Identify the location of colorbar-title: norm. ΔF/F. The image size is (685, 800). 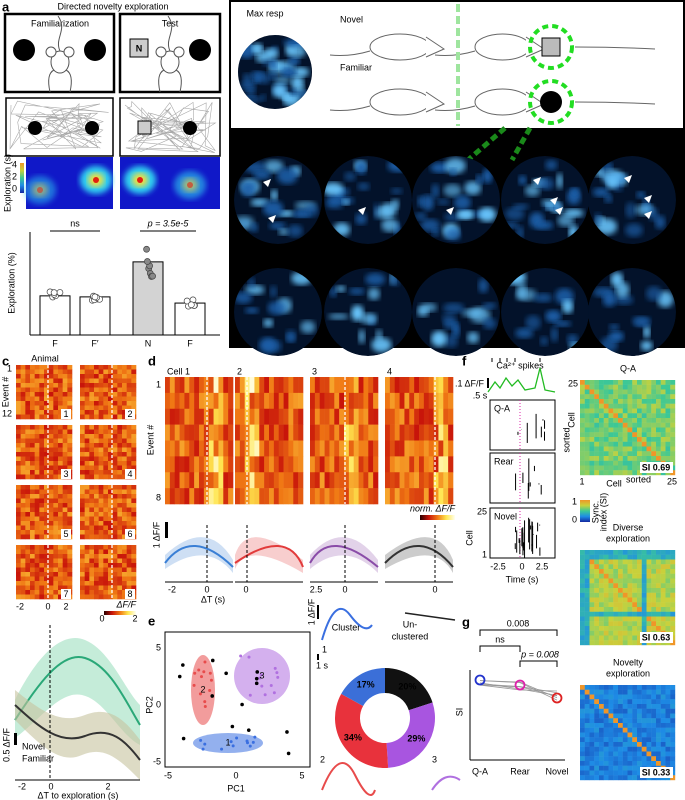
(433, 508).